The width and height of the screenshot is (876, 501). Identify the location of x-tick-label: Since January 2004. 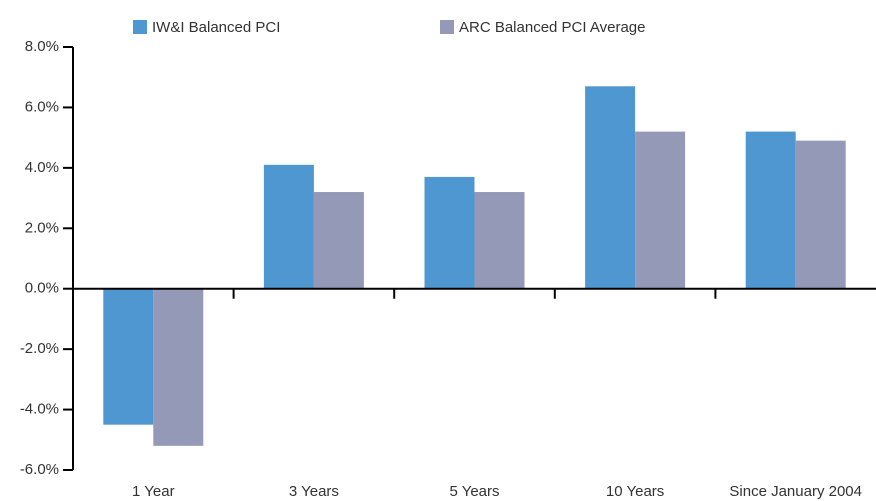
(795, 491).